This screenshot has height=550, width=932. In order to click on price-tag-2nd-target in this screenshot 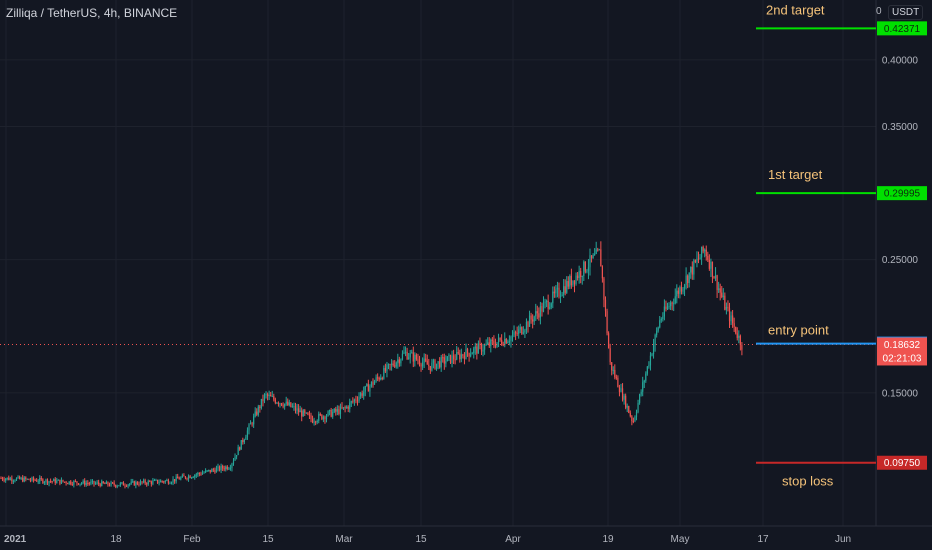, I will do `click(902, 28)`.